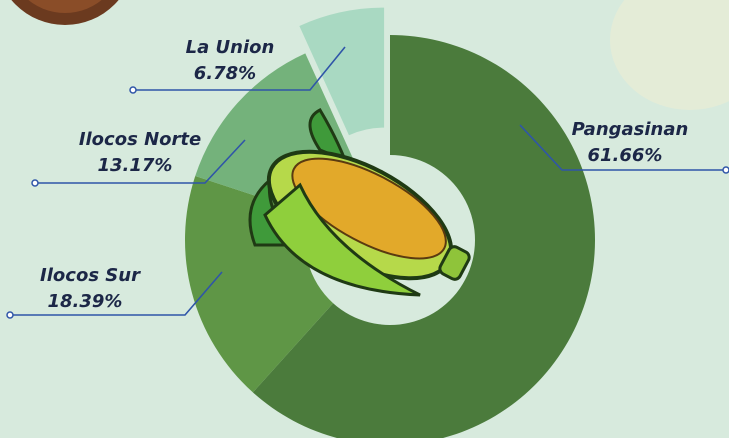 This screenshot has width=729, height=438. What do you see at coordinates (630, 129) in the screenshot?
I see `category-label: Pangasinan` at bounding box center [630, 129].